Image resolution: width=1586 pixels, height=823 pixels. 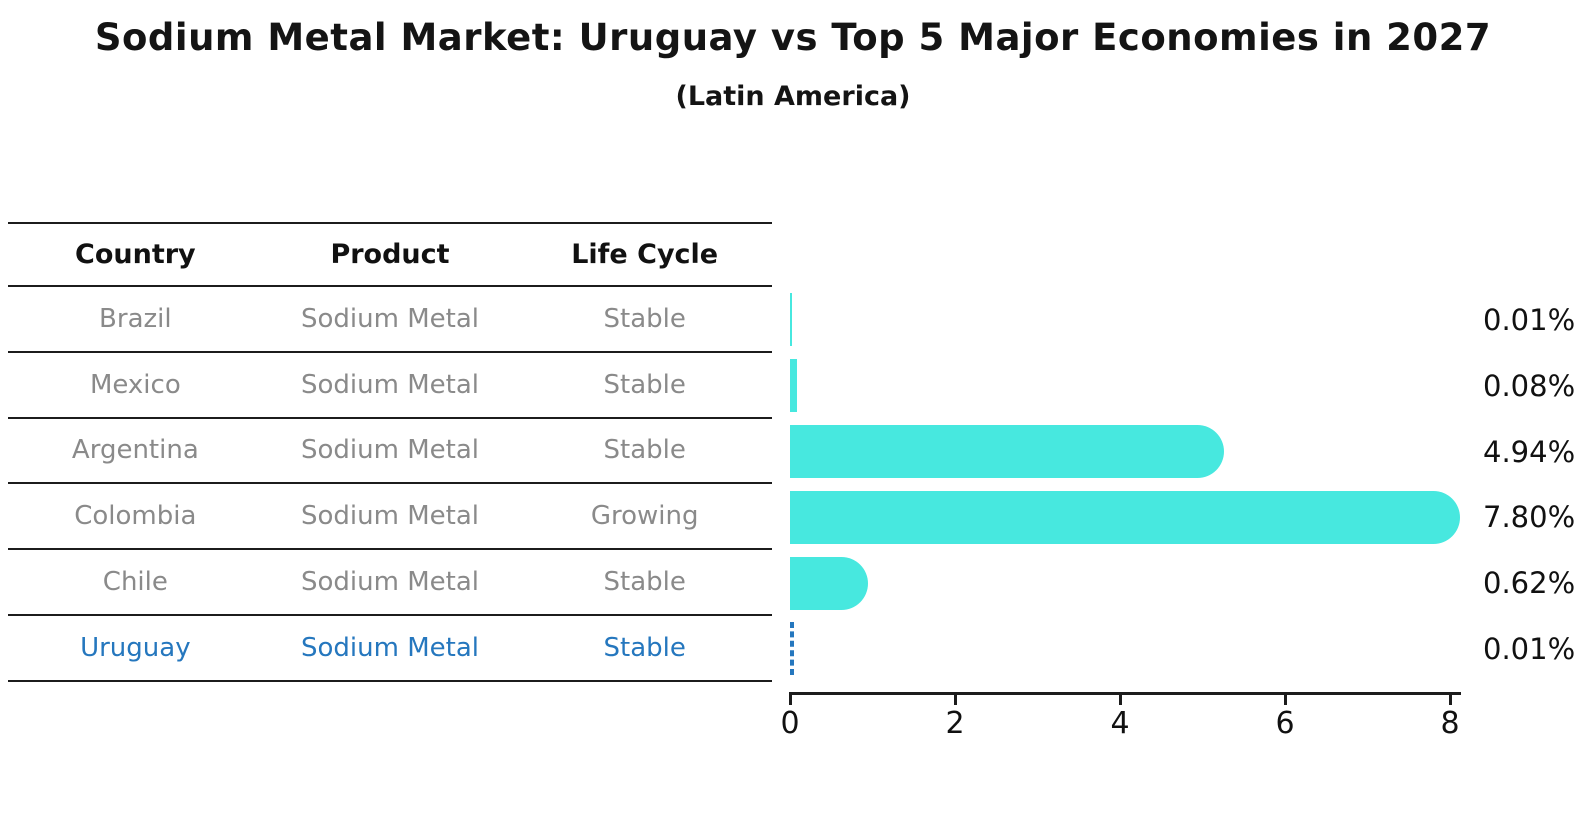 I want to click on table-row: Mexico Sodium Metal Stable, so click(x=390, y=386).